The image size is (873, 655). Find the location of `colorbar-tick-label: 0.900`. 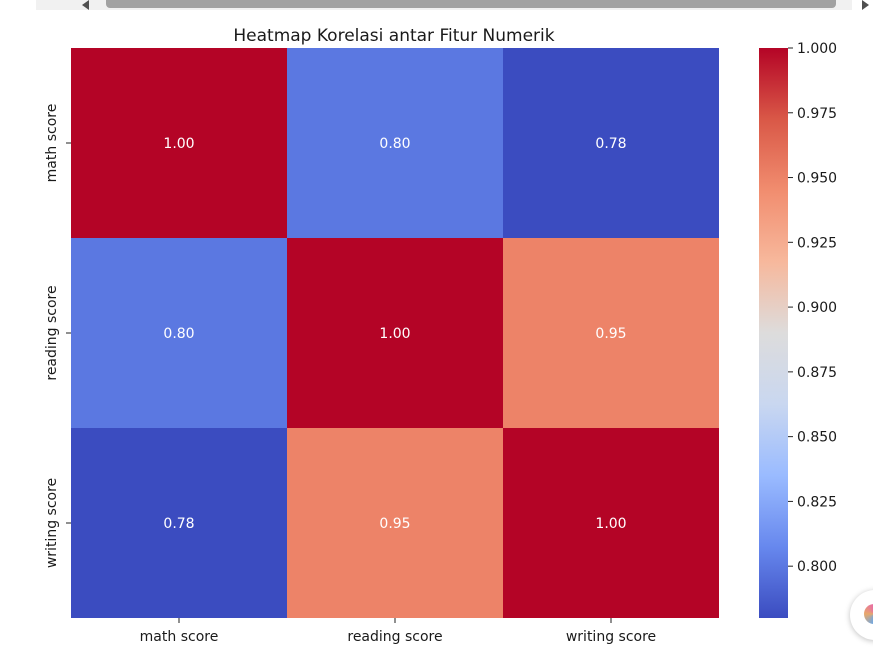

colorbar-tick-label: 0.900 is located at coordinates (817, 308).